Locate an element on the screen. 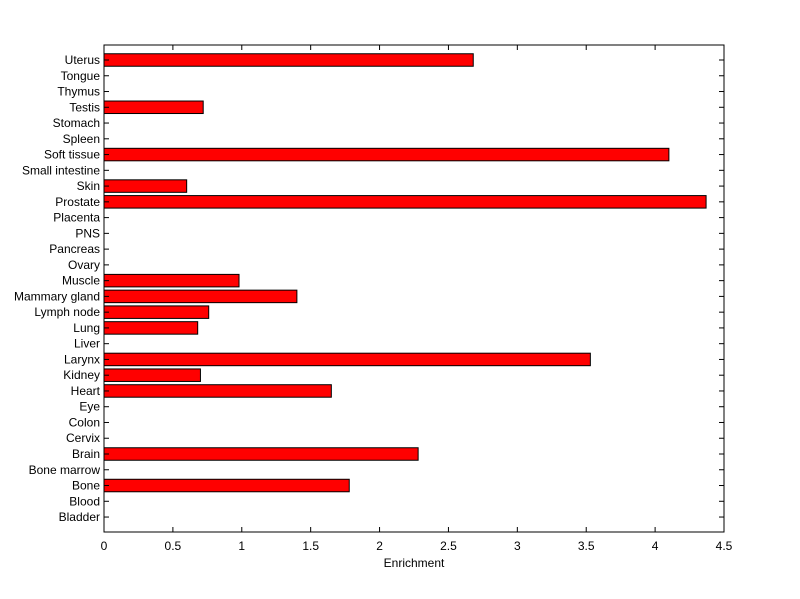 This screenshot has height=599, width=800. y-tick-label: Prostate is located at coordinates (77, 202).